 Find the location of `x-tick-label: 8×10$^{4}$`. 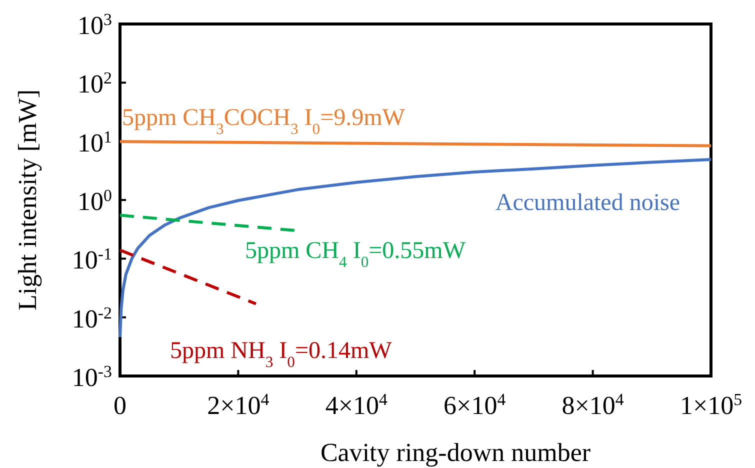

x-tick-label: 8×10$^{4}$ is located at coordinates (593, 405).